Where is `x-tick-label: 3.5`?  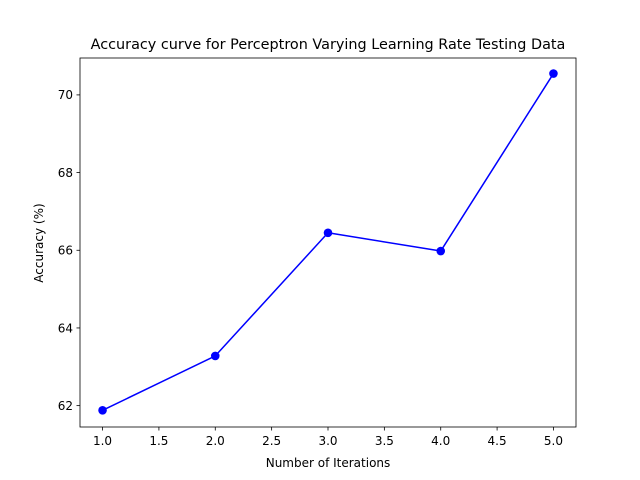
x-tick-label: 3.5 is located at coordinates (384, 441).